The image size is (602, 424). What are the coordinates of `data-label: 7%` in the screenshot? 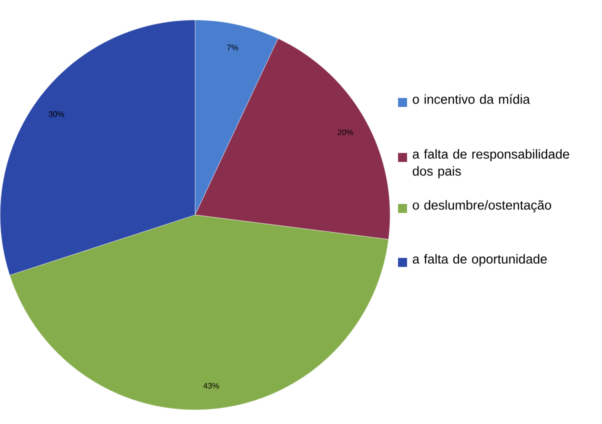 It's located at (232, 47).